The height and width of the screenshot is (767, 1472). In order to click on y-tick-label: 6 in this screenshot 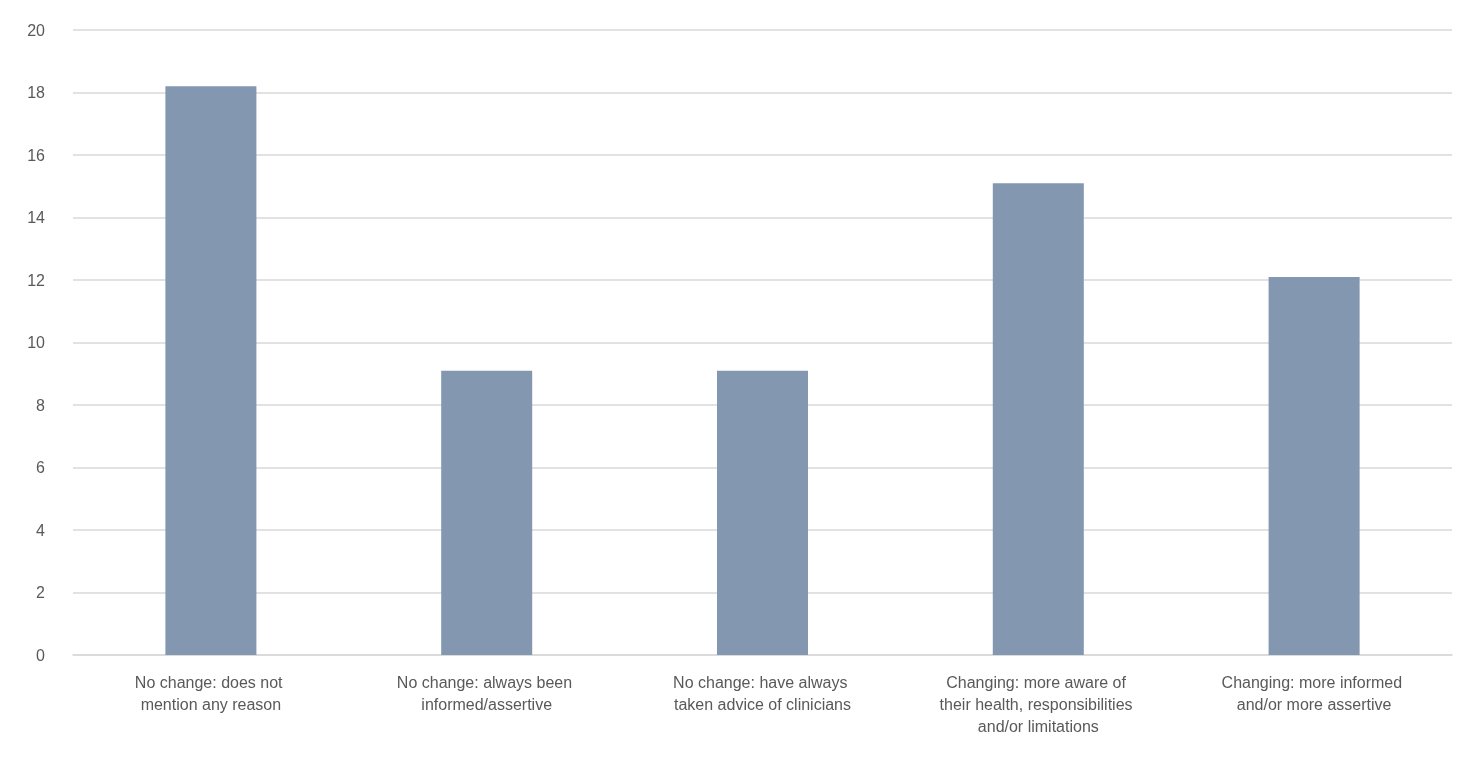, I will do `click(41, 467)`.